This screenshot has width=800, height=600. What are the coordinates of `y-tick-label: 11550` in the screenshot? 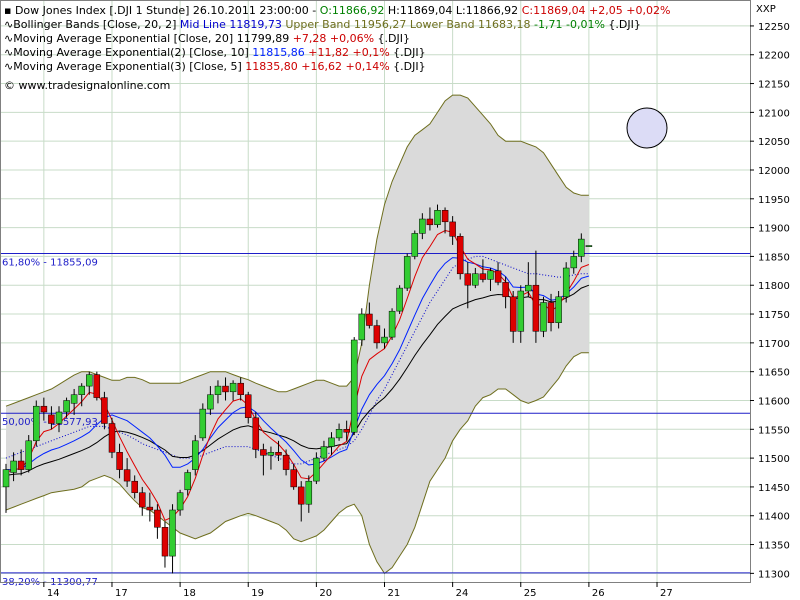 It's located at (774, 430).